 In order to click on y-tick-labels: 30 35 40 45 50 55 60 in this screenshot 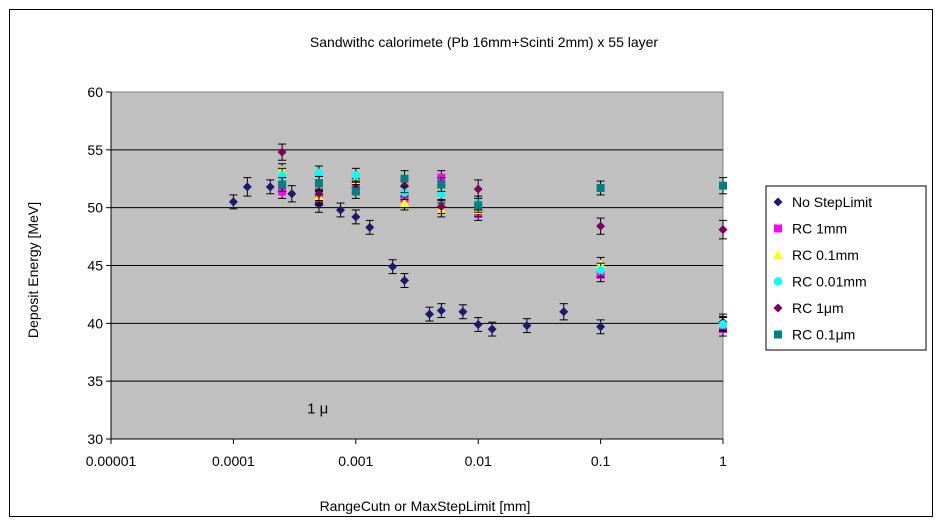, I will do `click(99, 265)`.